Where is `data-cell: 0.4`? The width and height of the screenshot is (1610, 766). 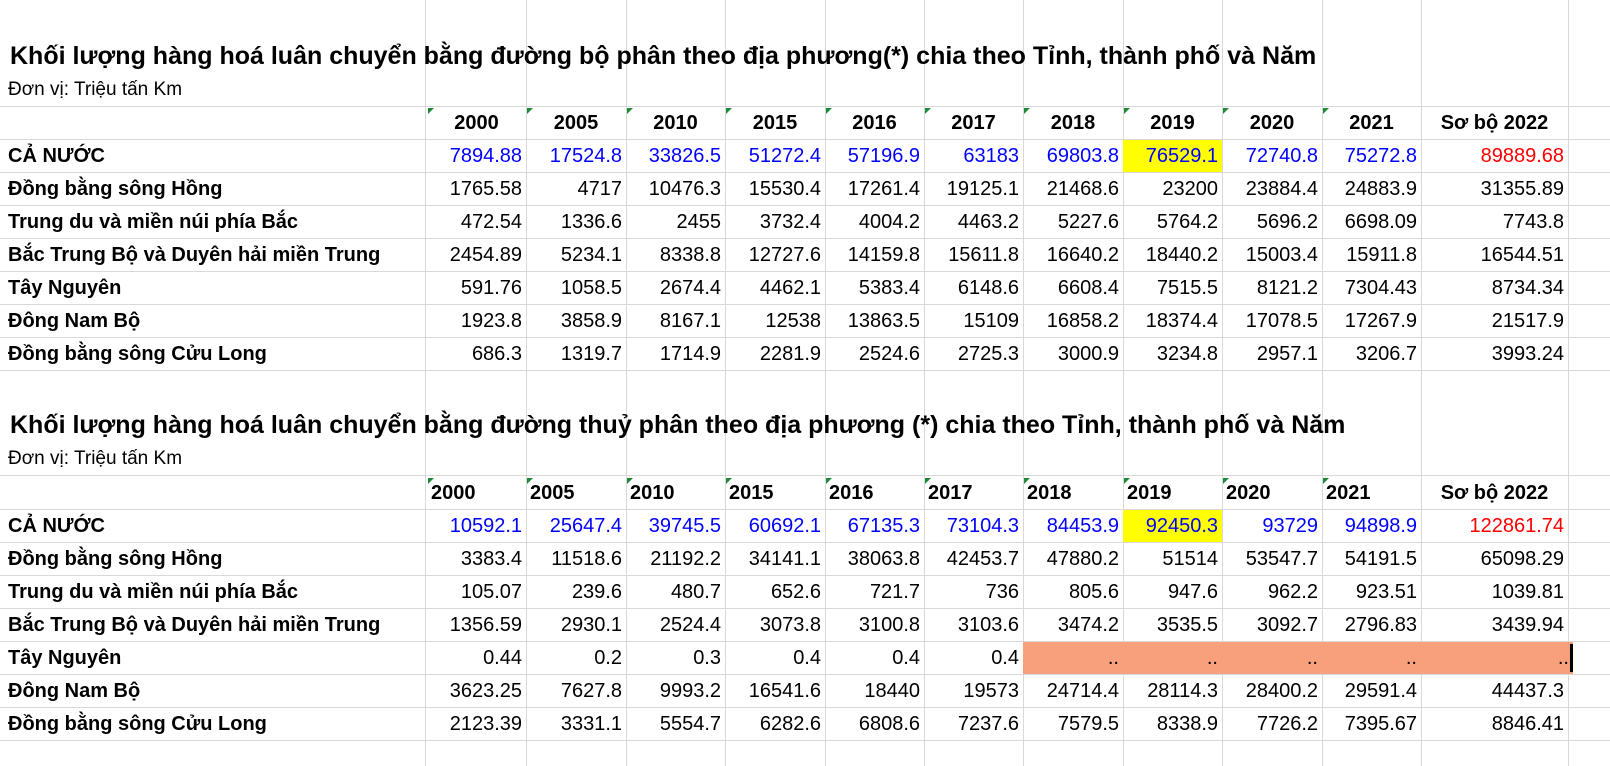
data-cell: 0.4 is located at coordinates (906, 657).